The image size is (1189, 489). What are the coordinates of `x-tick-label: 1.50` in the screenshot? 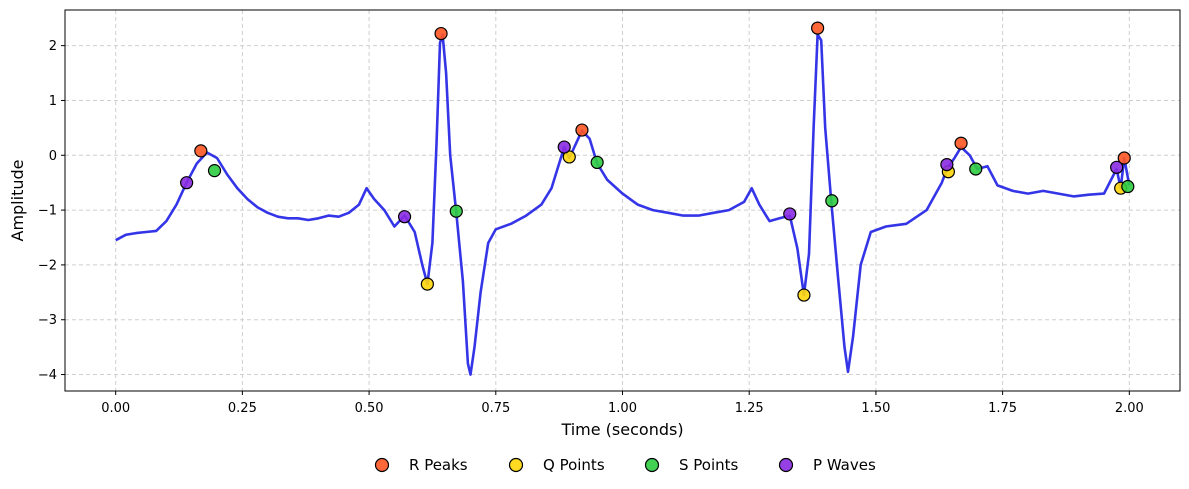 It's located at (875, 408).